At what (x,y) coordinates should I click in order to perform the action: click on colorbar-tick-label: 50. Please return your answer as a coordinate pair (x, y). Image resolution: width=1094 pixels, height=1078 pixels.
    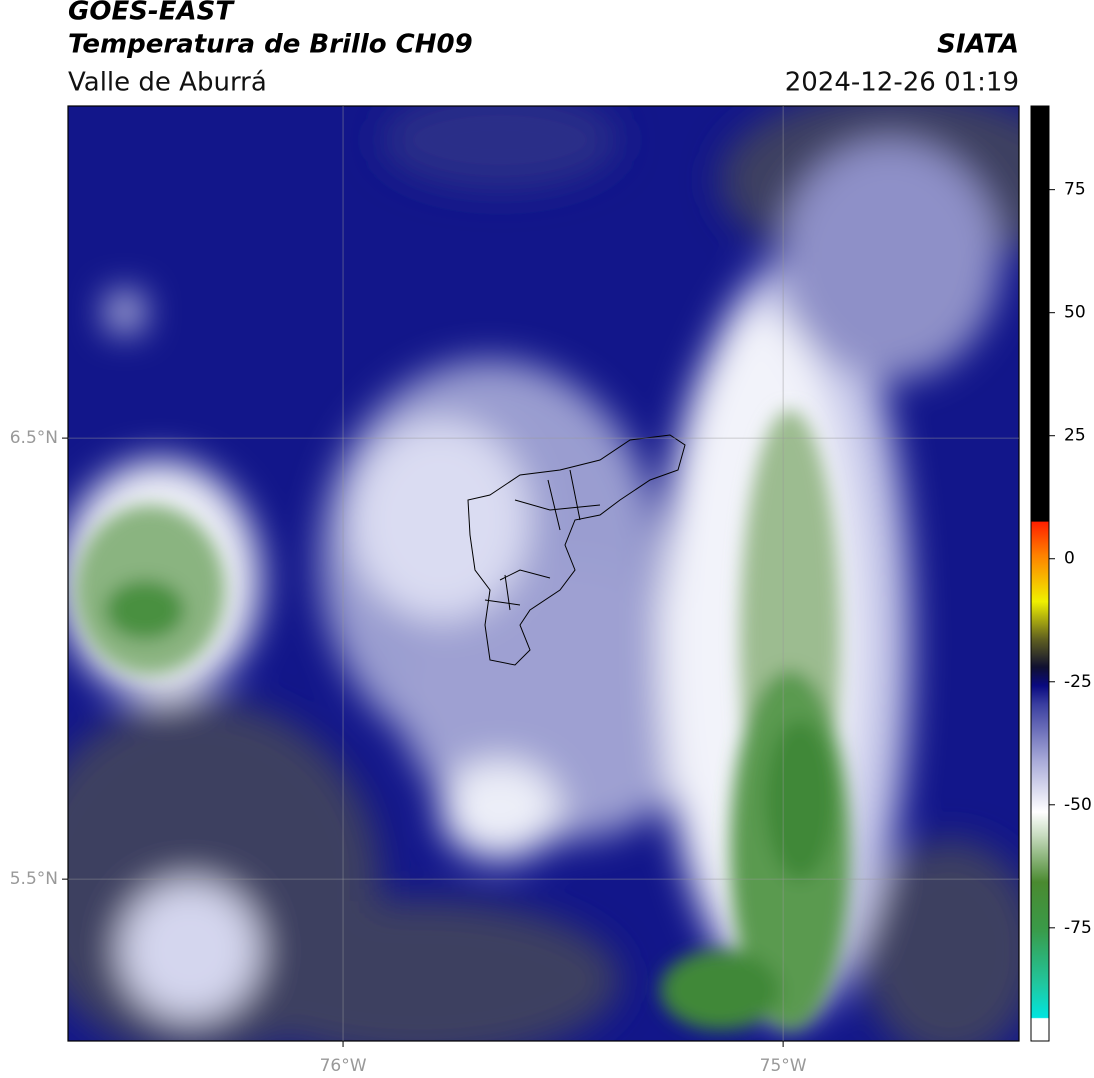
    Looking at the image, I should click on (1075, 313).